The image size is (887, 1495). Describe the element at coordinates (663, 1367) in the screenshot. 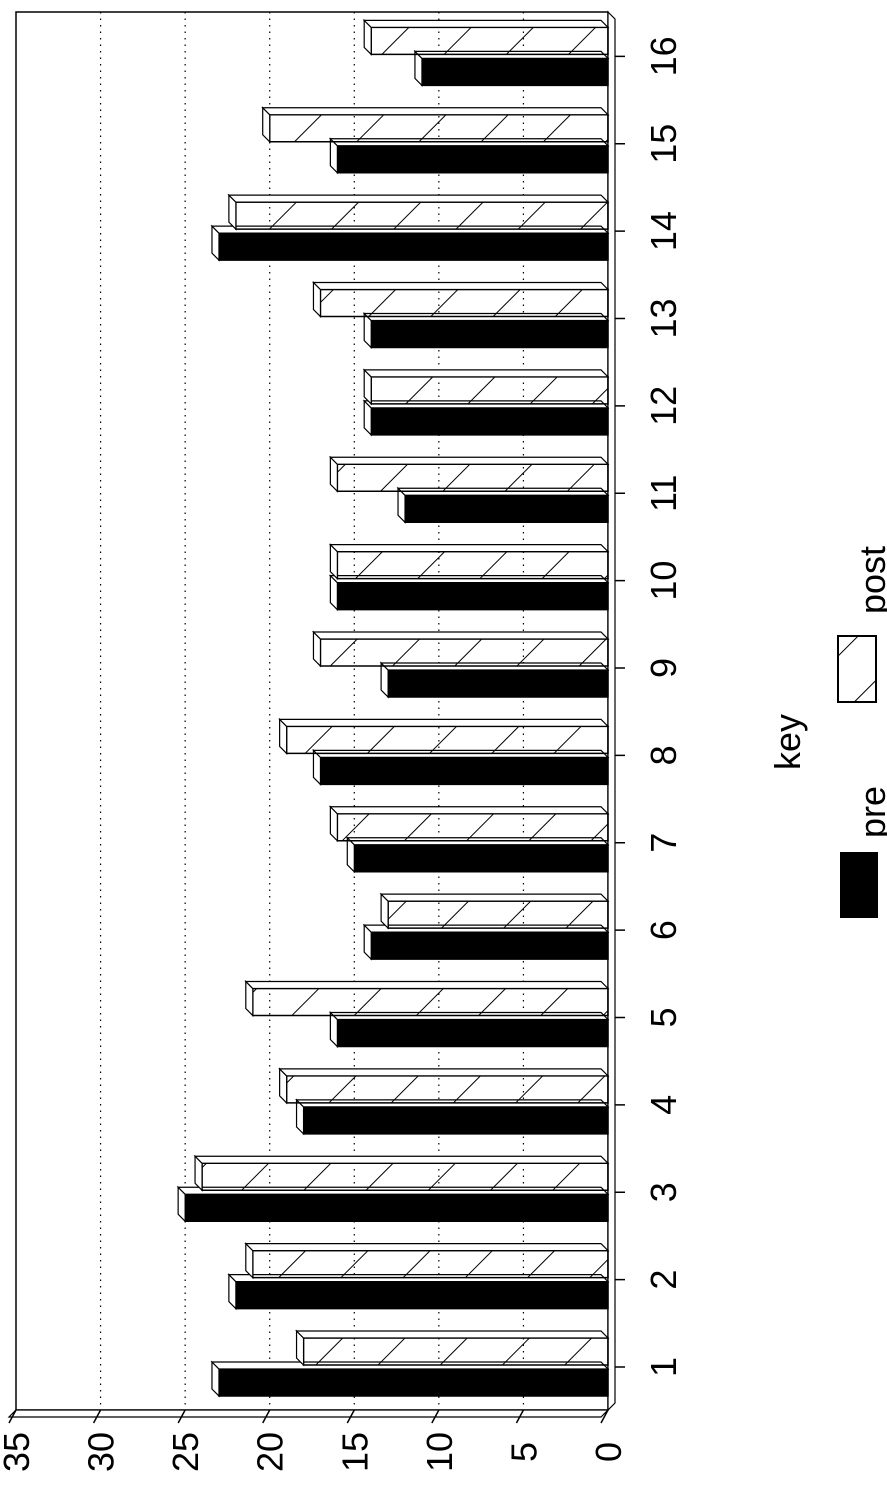

I see `category-label: 1` at that location.